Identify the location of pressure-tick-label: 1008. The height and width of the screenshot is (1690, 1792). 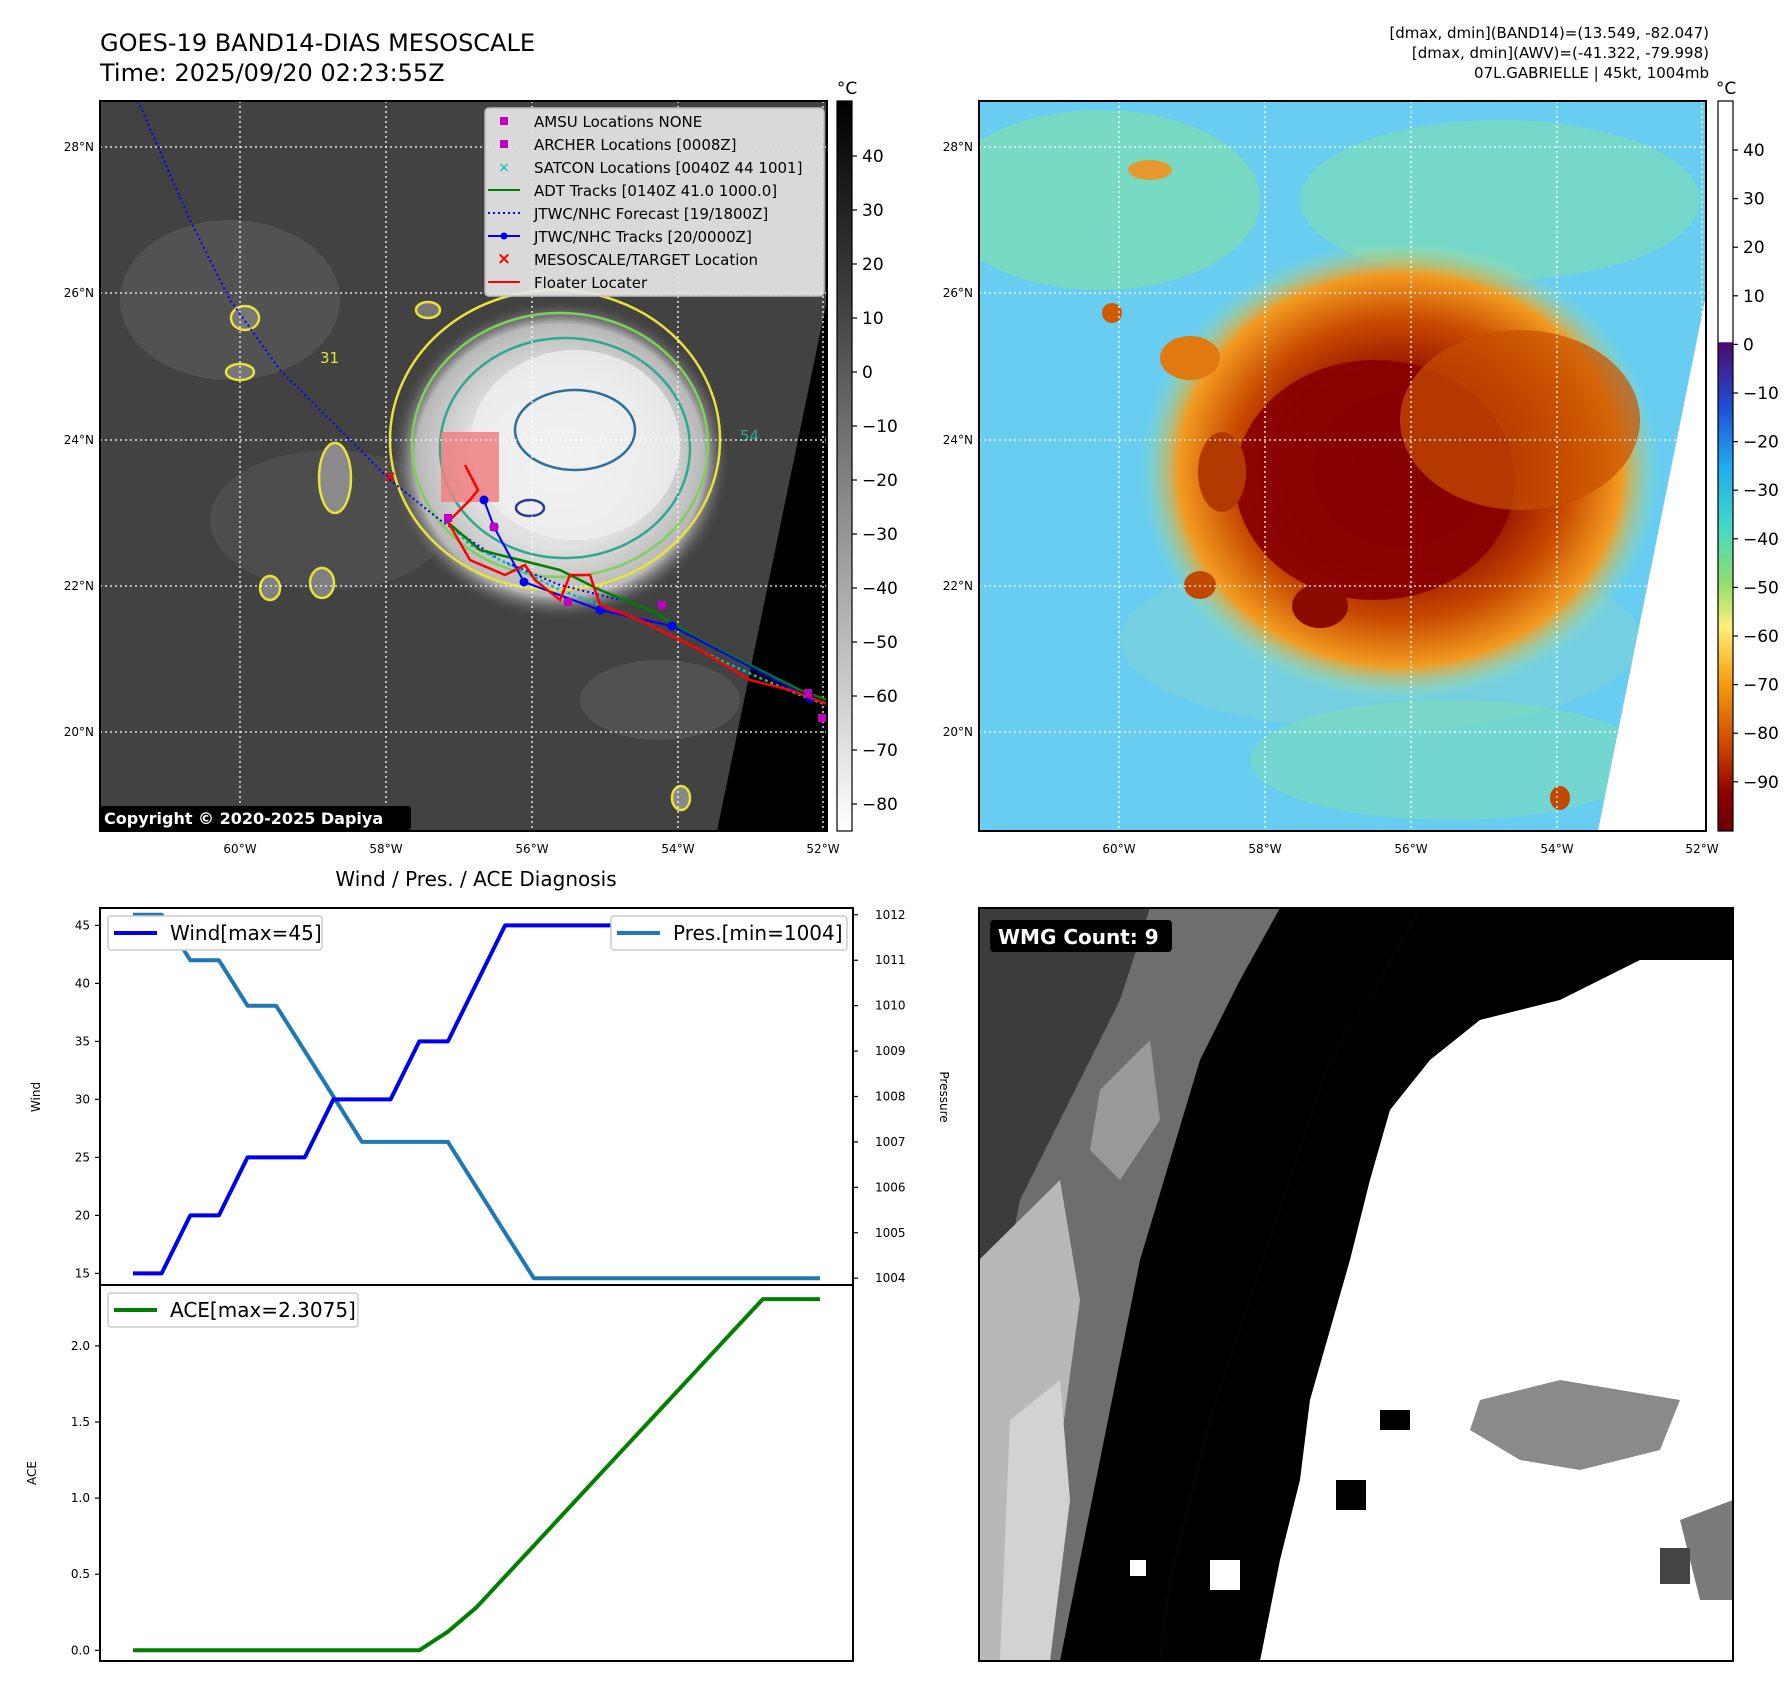
(890, 1097).